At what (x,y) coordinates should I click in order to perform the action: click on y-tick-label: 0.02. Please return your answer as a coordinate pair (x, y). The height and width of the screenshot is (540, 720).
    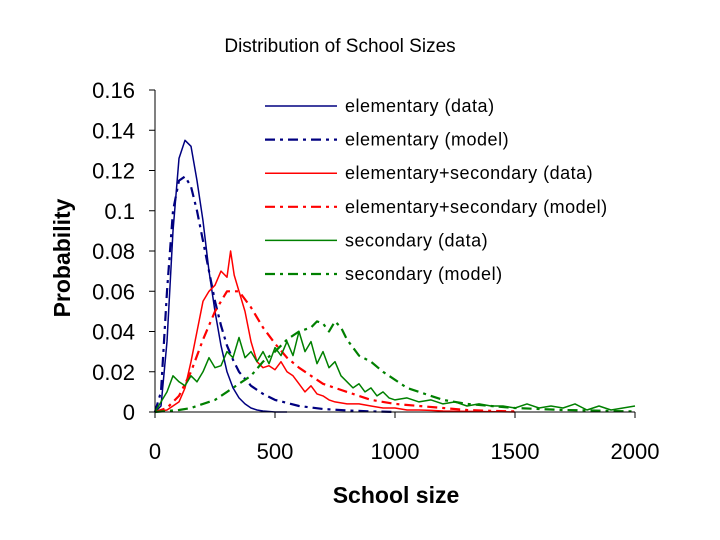
    Looking at the image, I should click on (113, 372).